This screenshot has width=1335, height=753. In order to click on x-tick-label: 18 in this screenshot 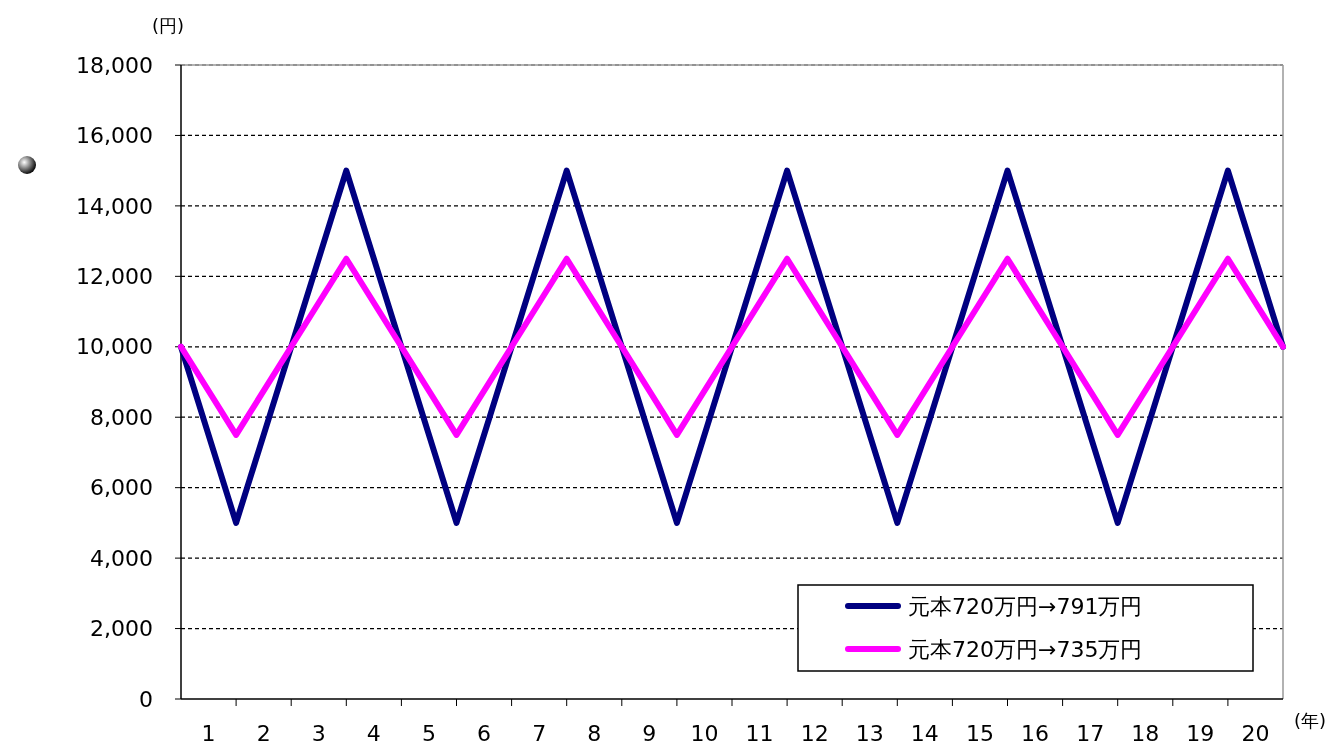, I will do `click(1145, 733)`.